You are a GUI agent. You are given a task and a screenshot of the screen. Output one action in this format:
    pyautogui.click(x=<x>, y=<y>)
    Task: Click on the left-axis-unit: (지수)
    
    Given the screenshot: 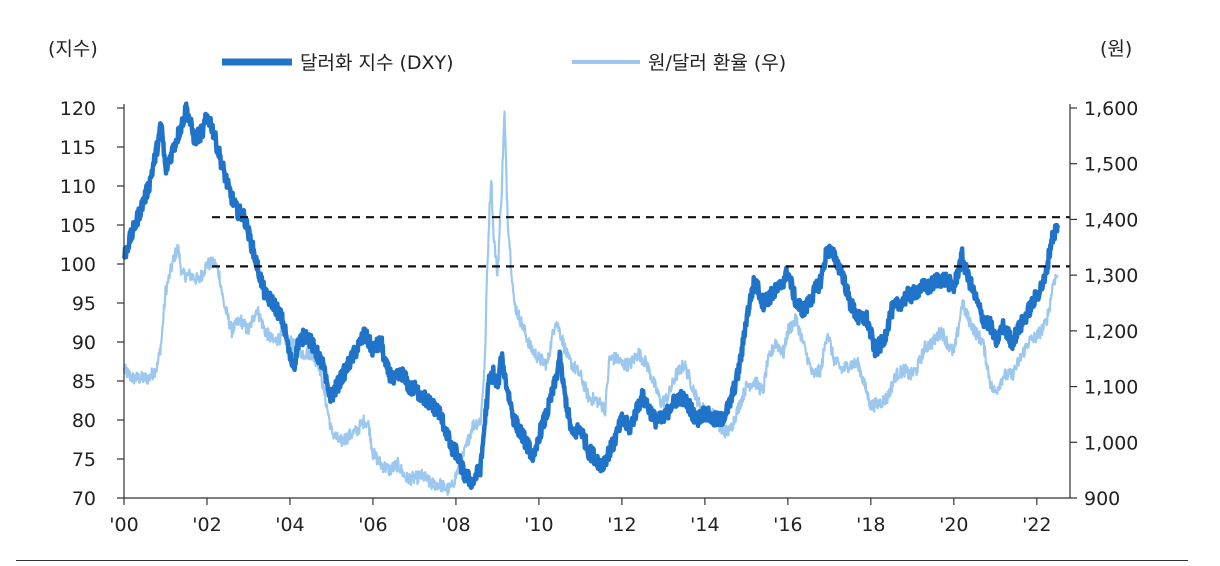 What is the action you would take?
    pyautogui.click(x=73, y=49)
    